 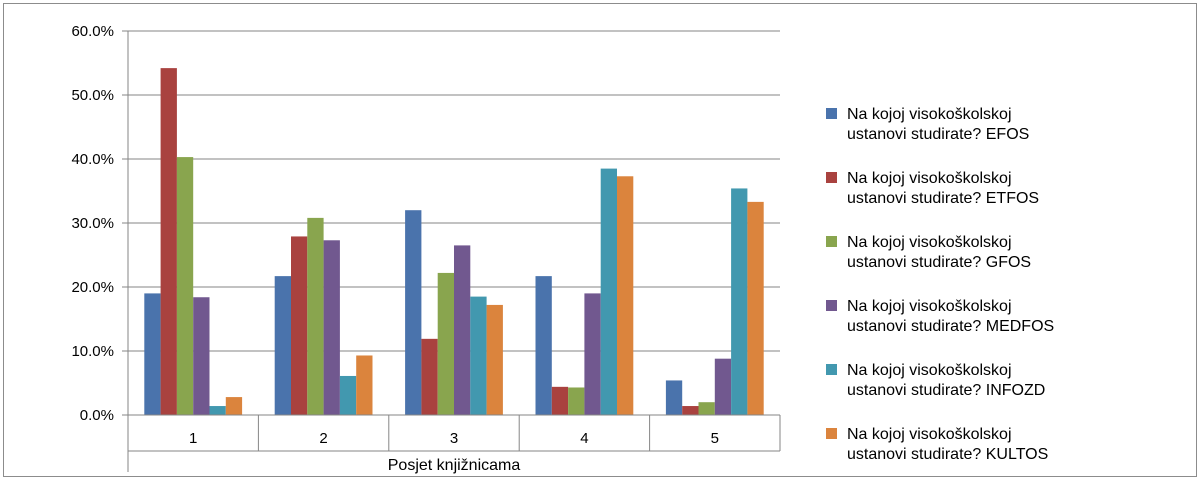 What do you see at coordinates (92, 159) in the screenshot?
I see `y-tick-label: 40.0%` at bounding box center [92, 159].